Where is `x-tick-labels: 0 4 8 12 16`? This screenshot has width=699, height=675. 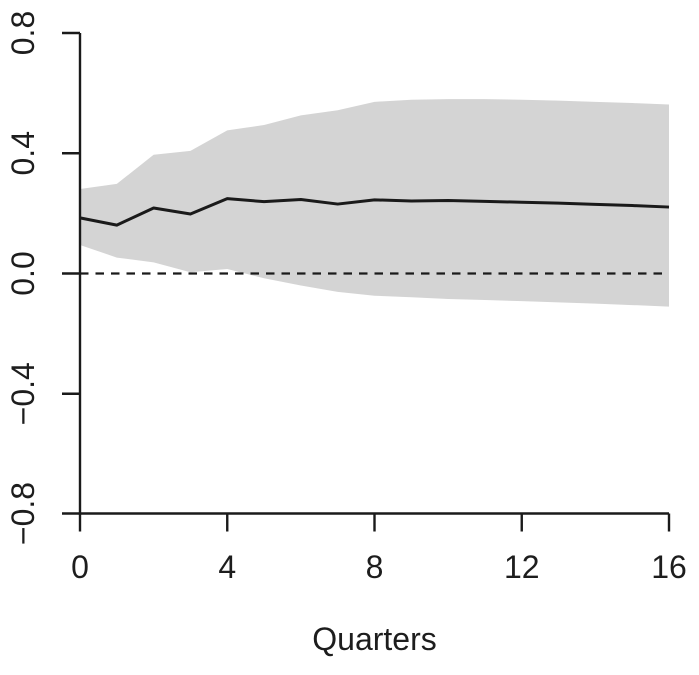 x-tick-labels: 0 4 8 12 16 is located at coordinates (379, 567).